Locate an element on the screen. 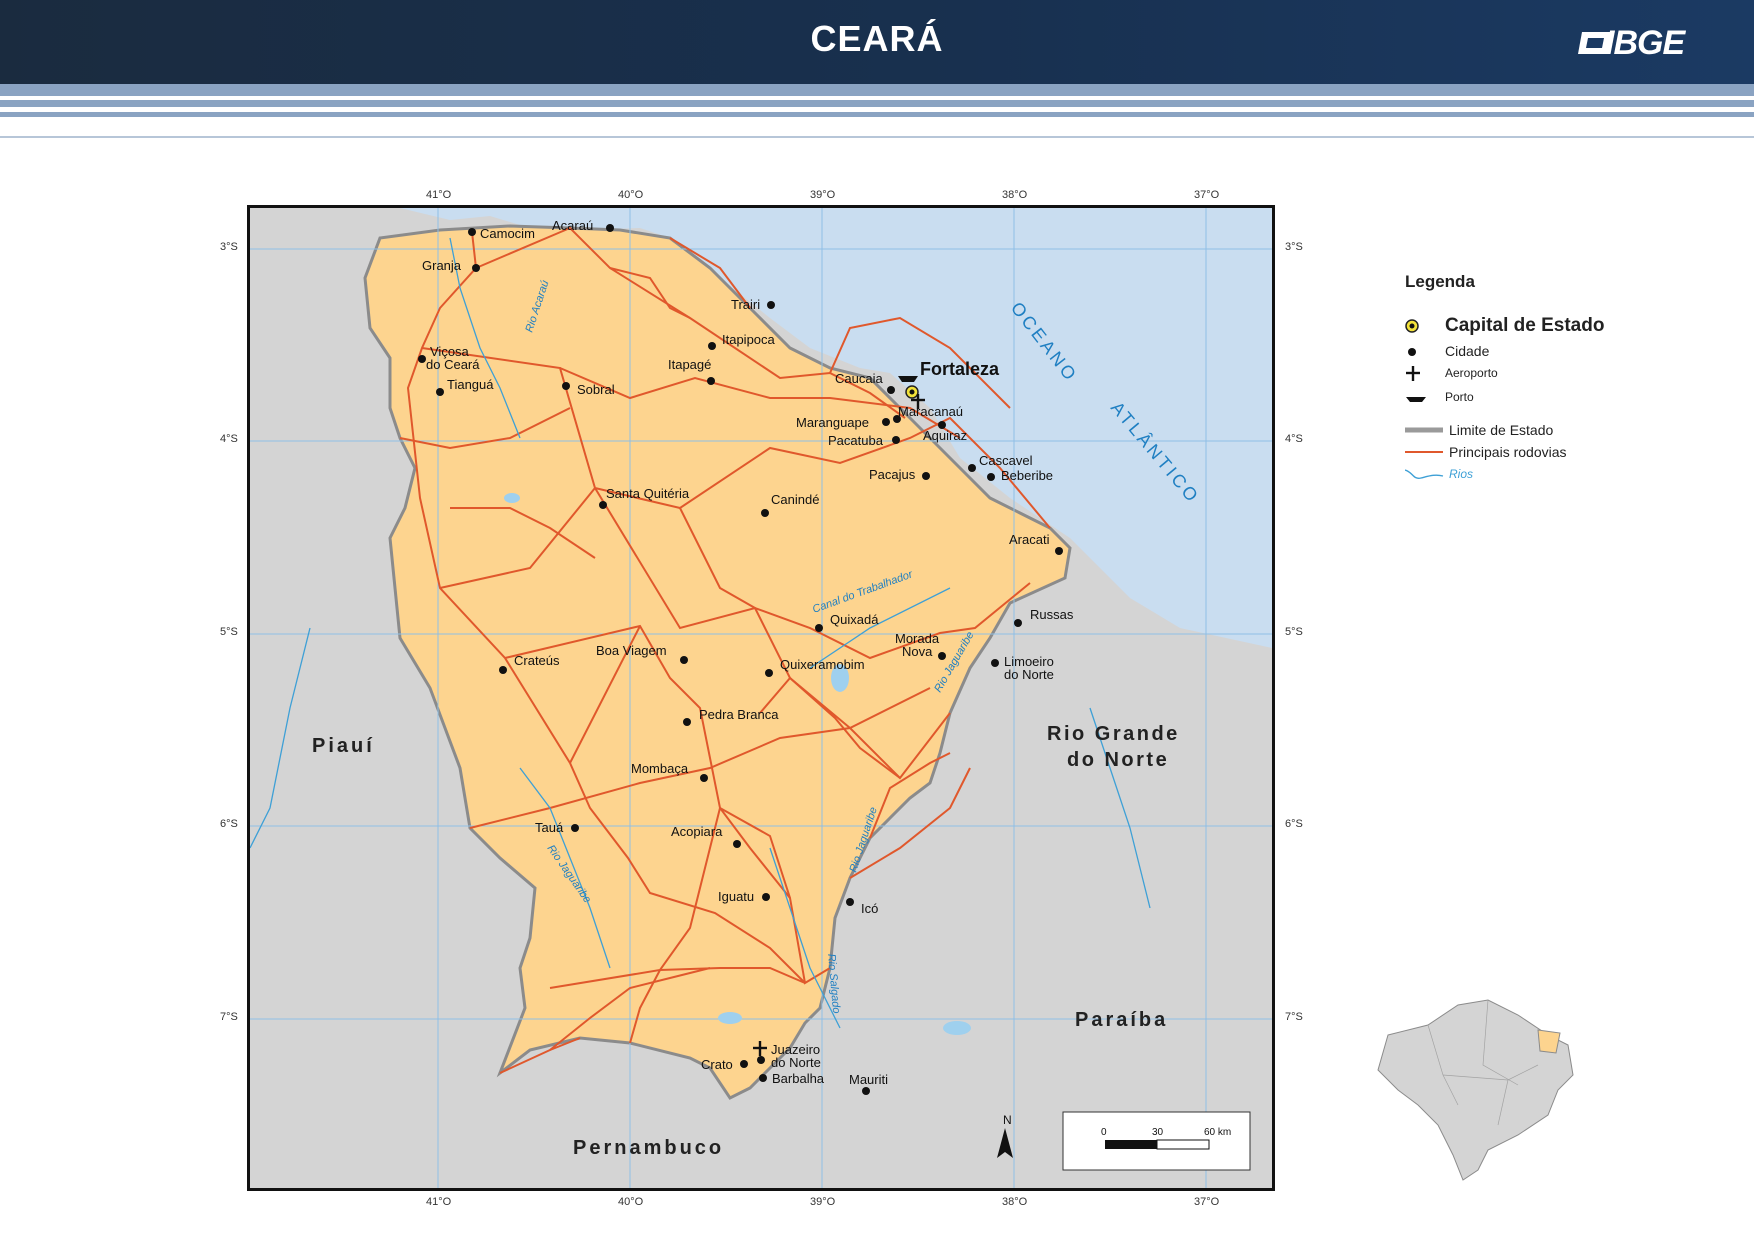 Image resolution: width=1754 pixels, height=1241 pixels. legend-item-airport: Aeroporto is located at coordinates (1451, 373).